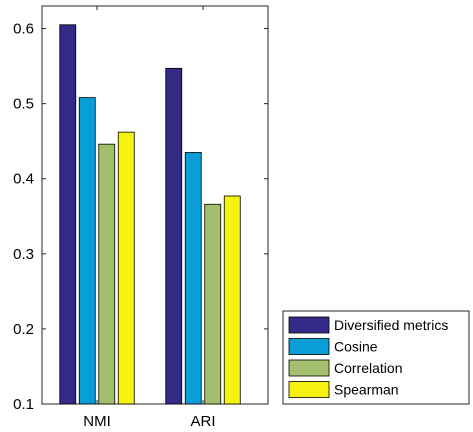 This screenshot has height=432, width=473. I want to click on bar-spearman-nmi, so click(126, 268).